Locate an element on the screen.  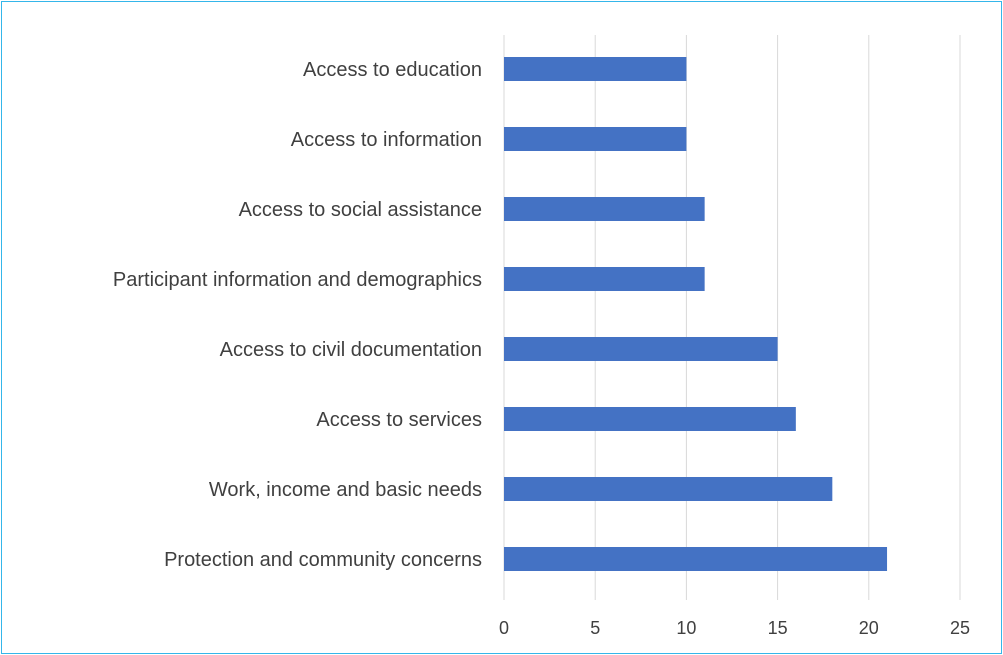
x-tick-label: 20 is located at coordinates (869, 628).